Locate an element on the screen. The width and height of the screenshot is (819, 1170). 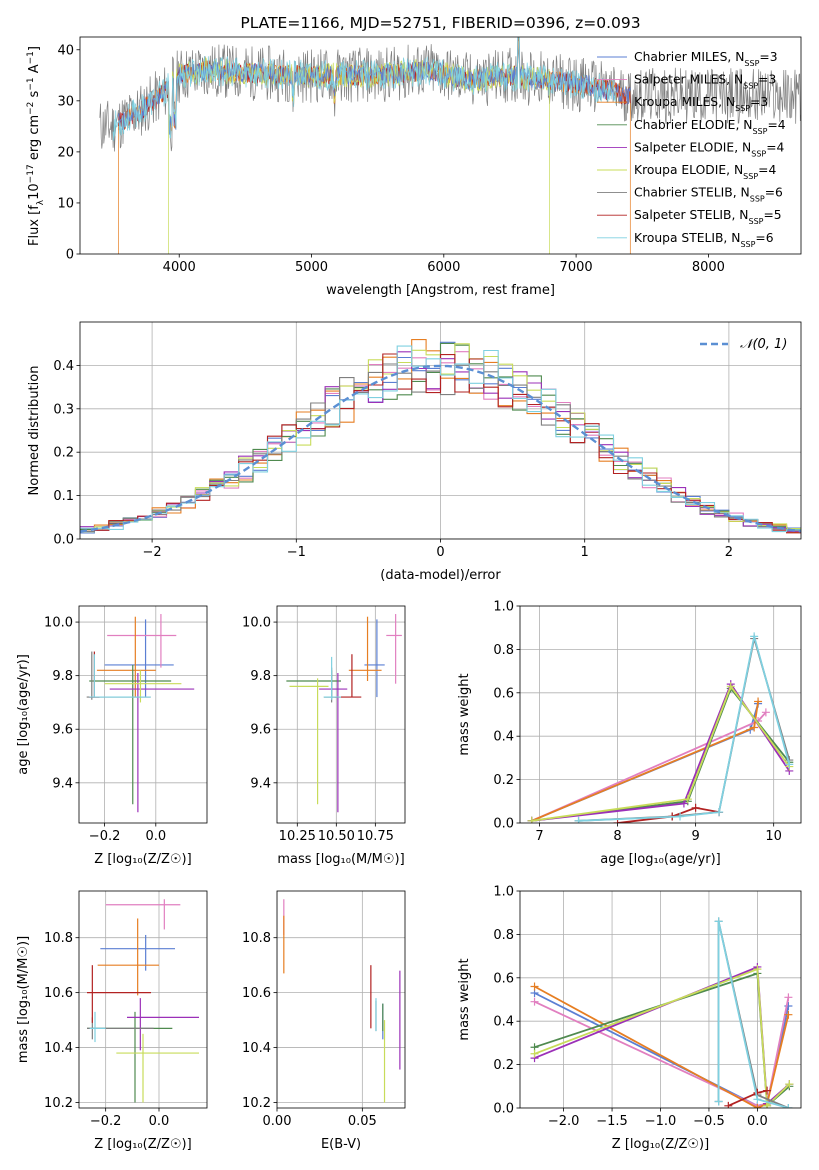
x-tick-label: 8 is located at coordinates (617, 836).